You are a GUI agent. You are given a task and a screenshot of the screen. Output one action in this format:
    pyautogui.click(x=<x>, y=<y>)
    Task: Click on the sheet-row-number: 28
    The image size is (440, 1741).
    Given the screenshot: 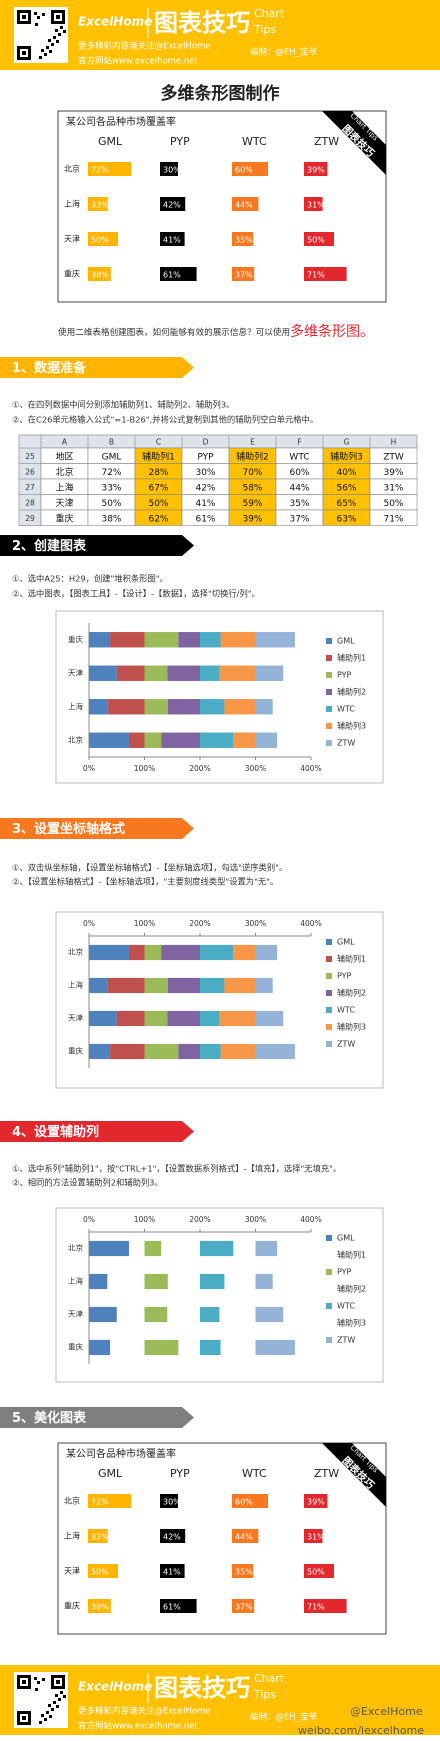 What is the action you would take?
    pyautogui.click(x=30, y=502)
    